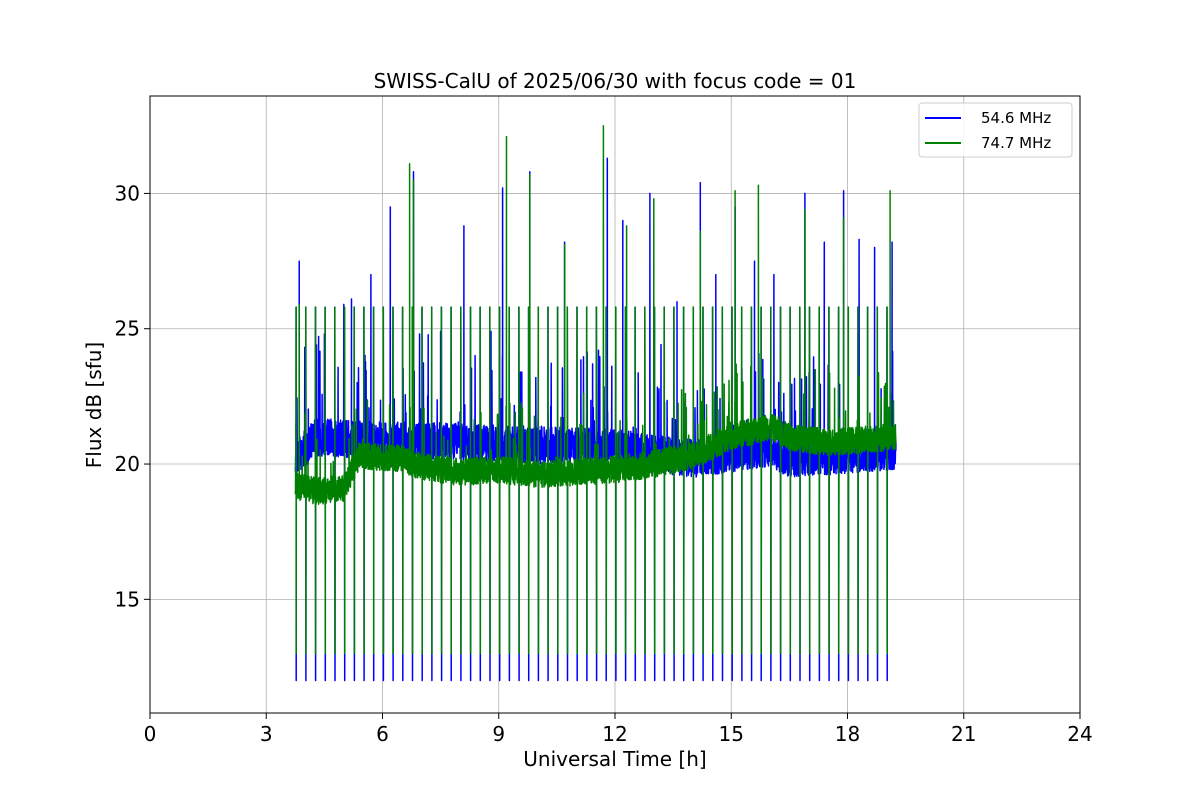 Image resolution: width=1200 pixels, height=800 pixels. Describe the element at coordinates (731, 734) in the screenshot. I see `x-tick-label: 15` at that location.